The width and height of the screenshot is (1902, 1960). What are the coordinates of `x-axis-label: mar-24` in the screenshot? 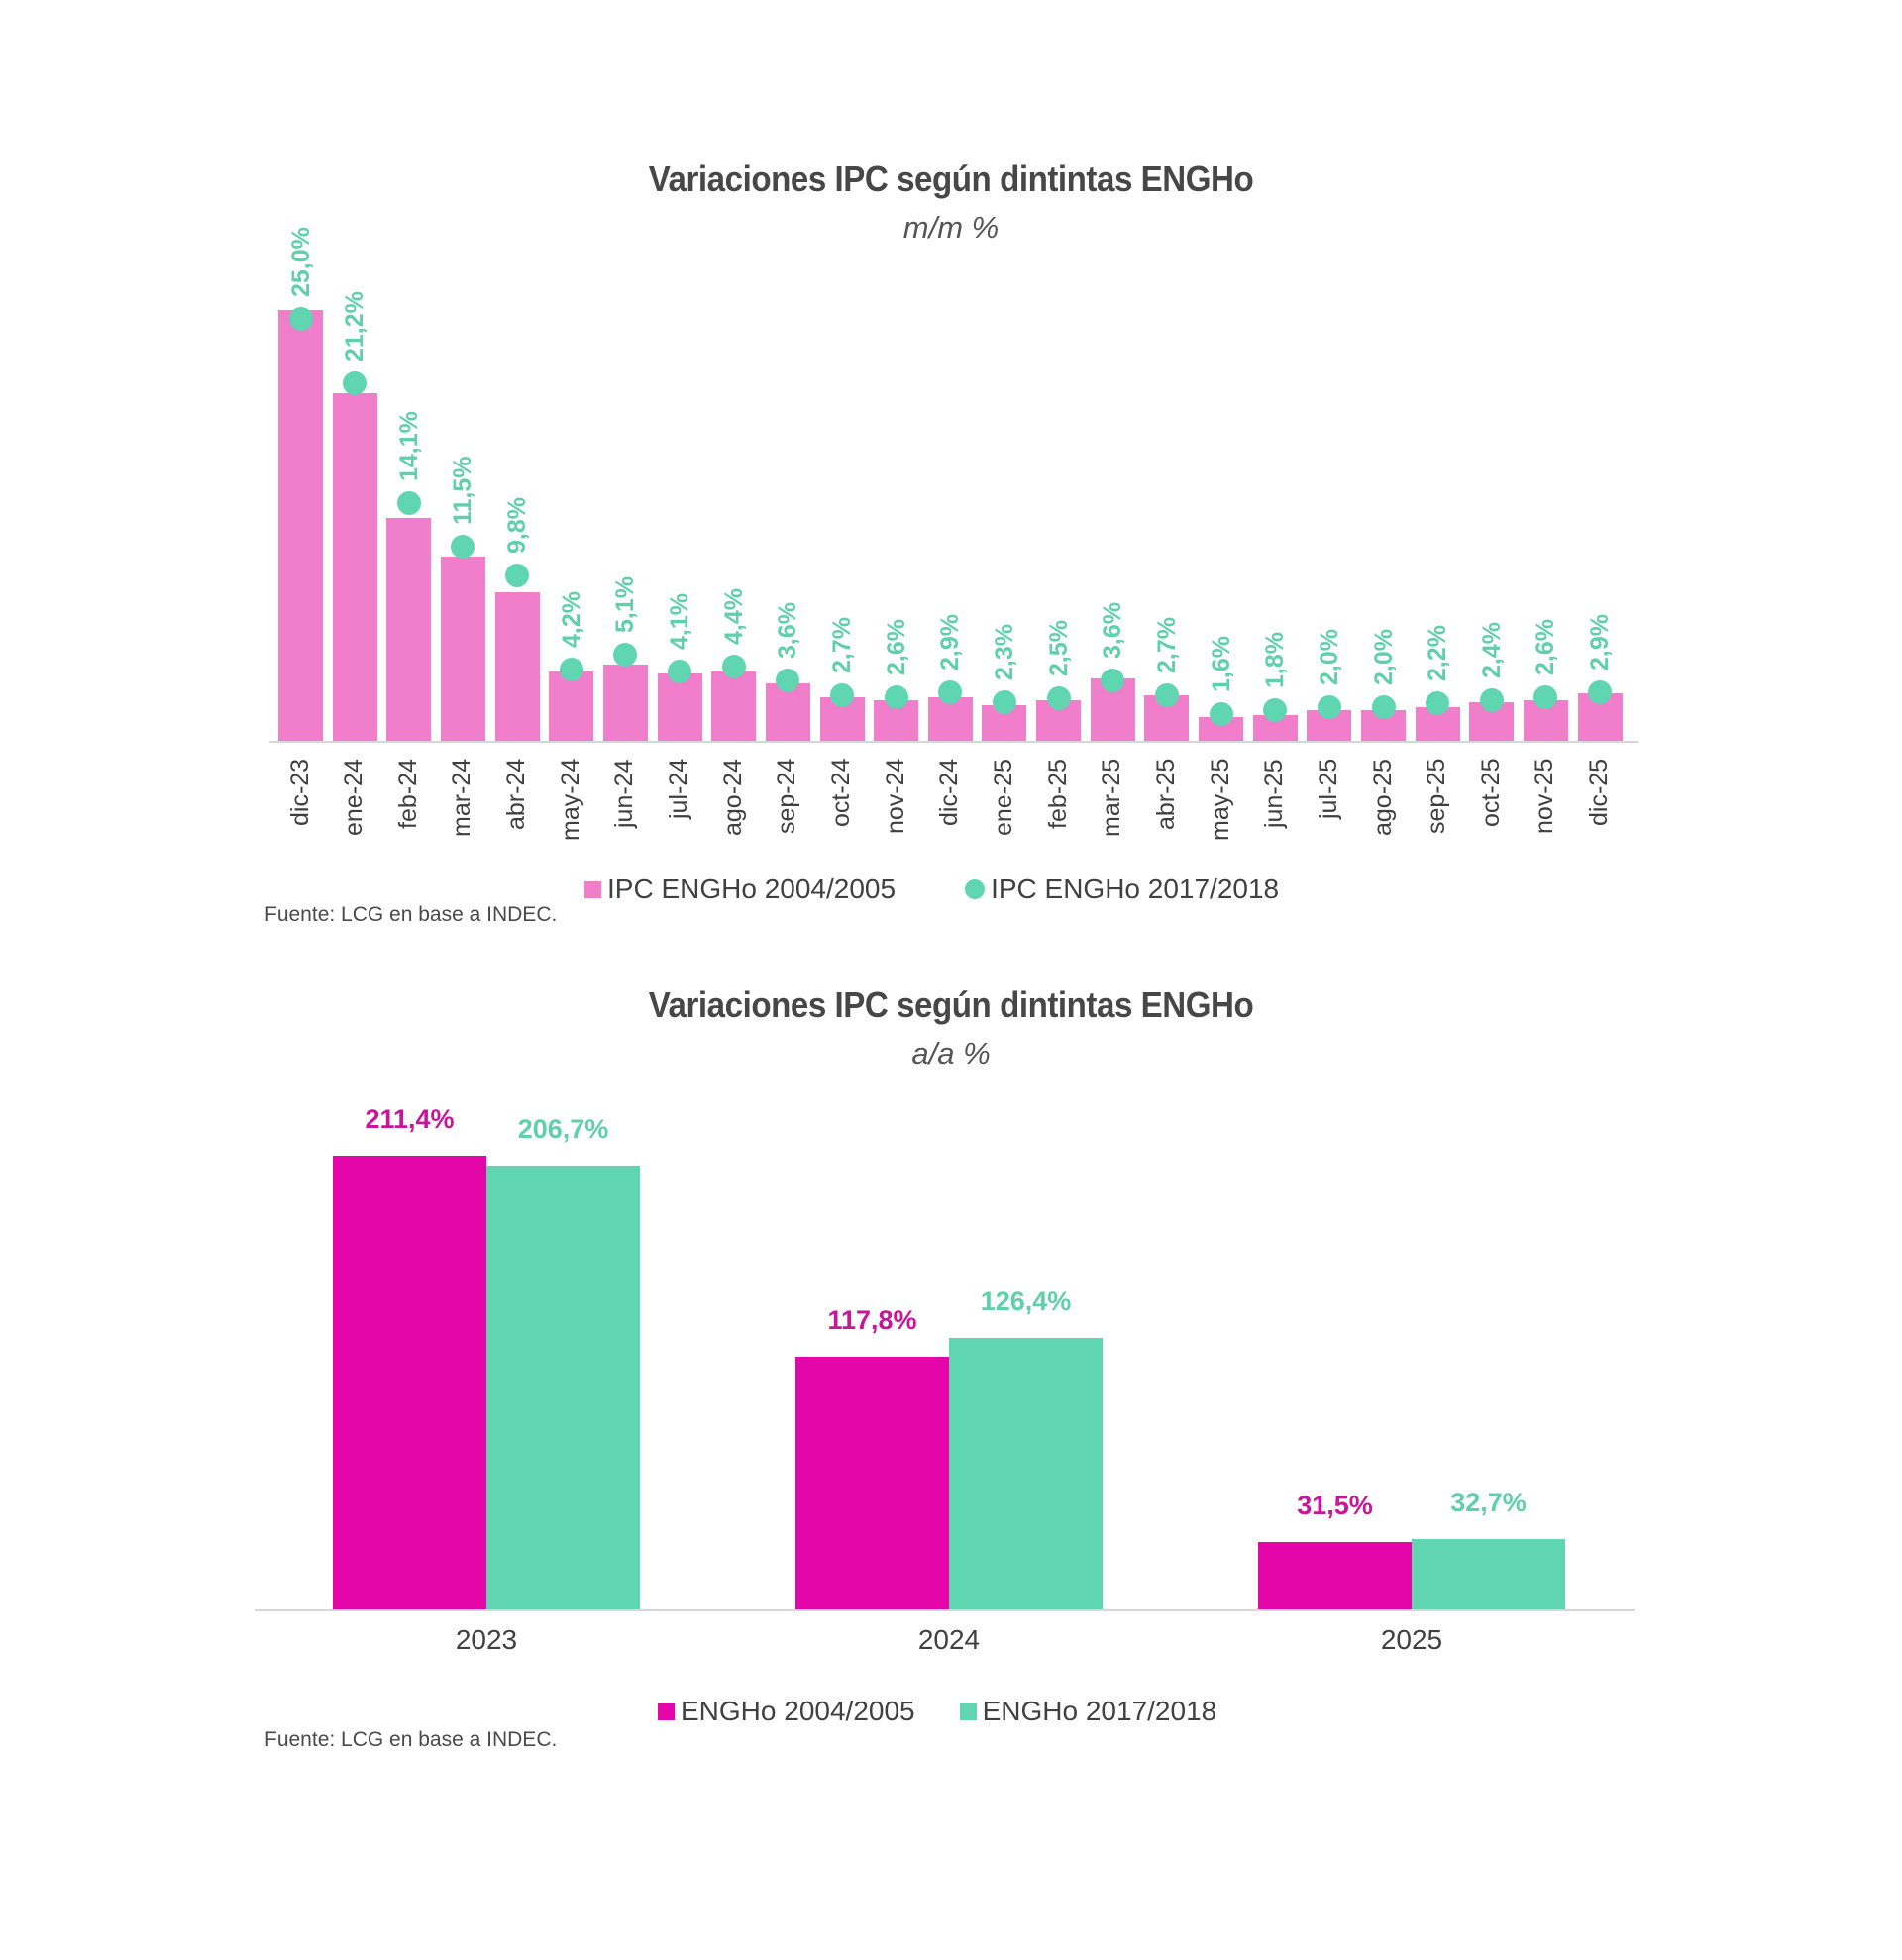 It's located at (462, 797).